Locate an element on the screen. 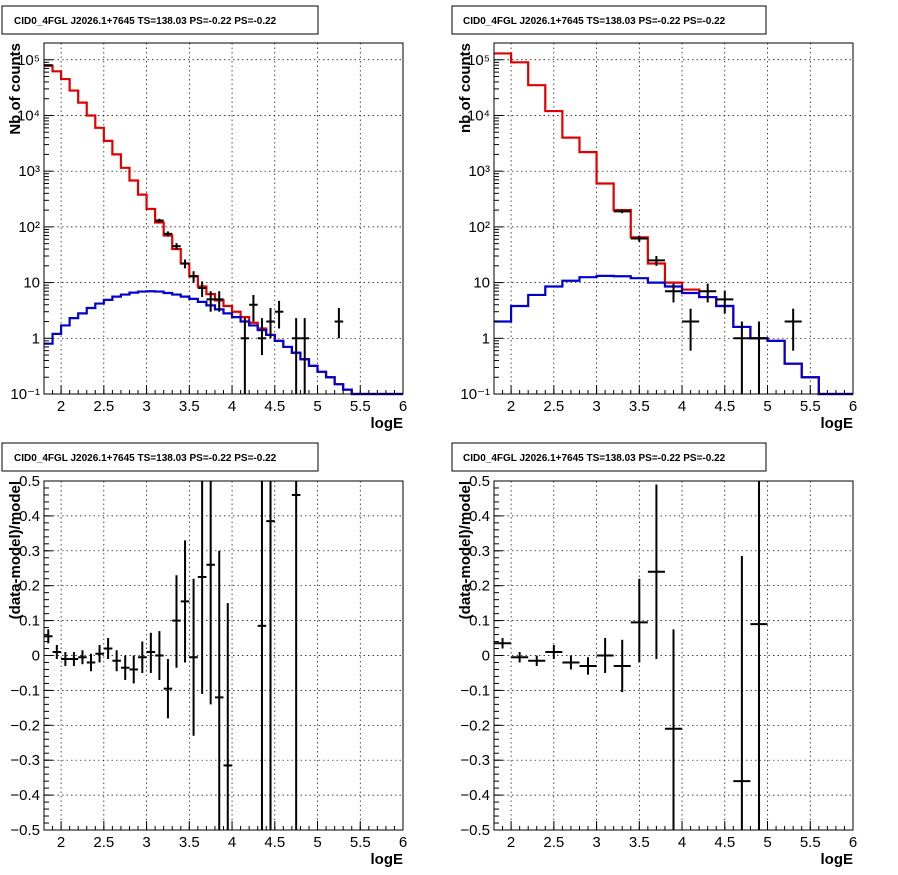 The height and width of the screenshot is (875, 898). y-tick-label: 10⁻¹ is located at coordinates (25, 394).